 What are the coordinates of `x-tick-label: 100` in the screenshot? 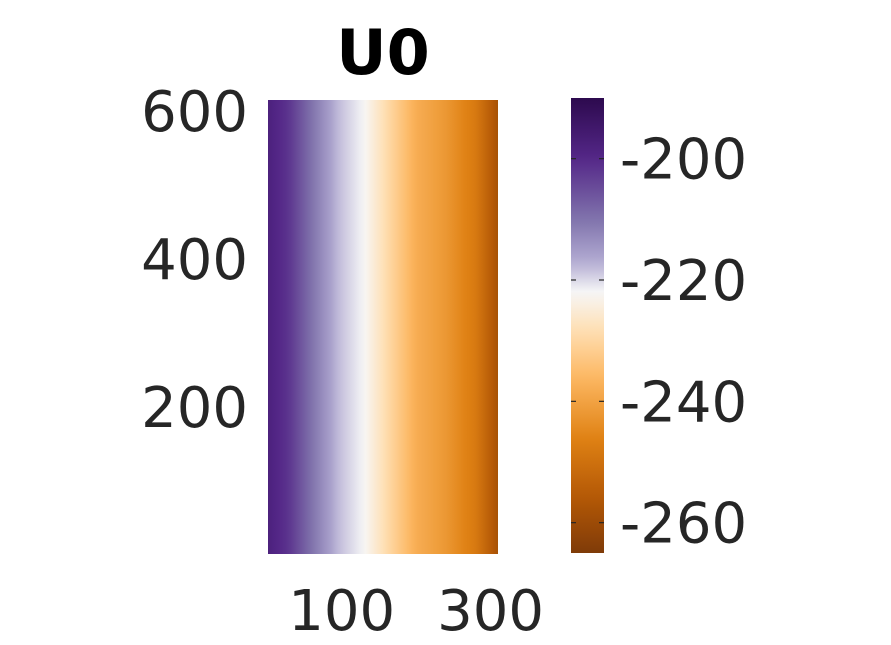 It's located at (341, 611).